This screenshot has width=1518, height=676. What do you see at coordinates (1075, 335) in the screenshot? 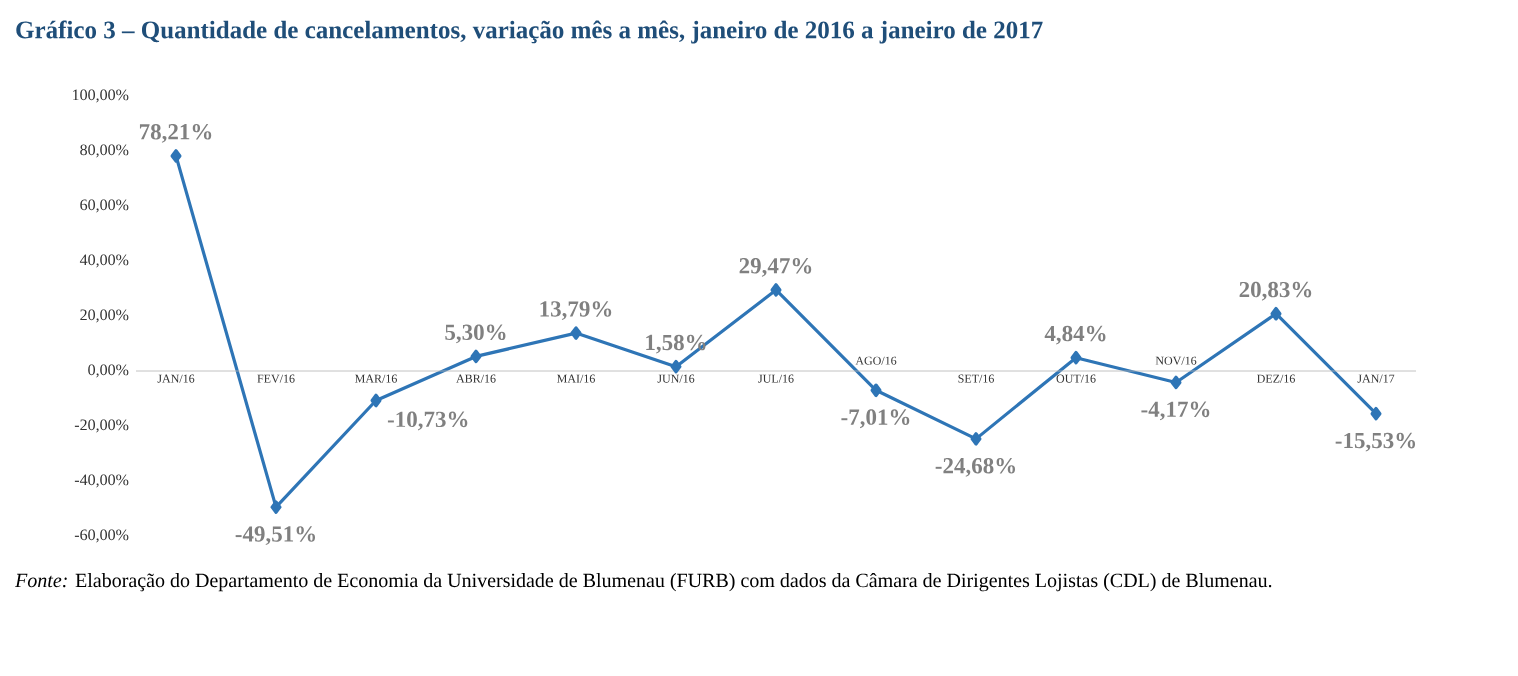
I see `data-label: 4,84%` at bounding box center [1075, 335].